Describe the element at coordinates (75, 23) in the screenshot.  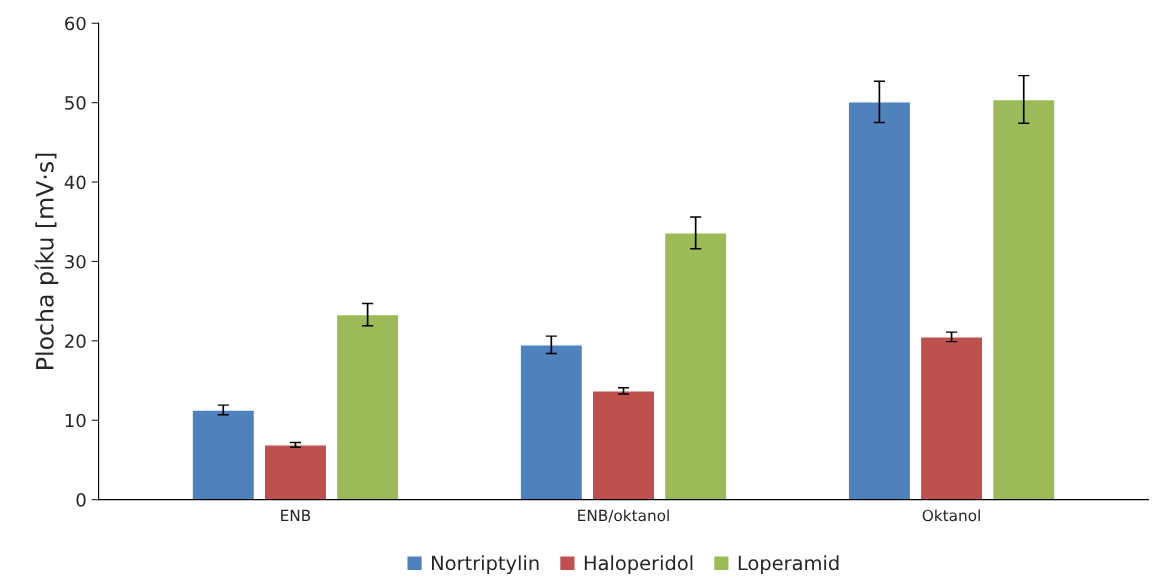
I see `y-tick-label: 60` at that location.